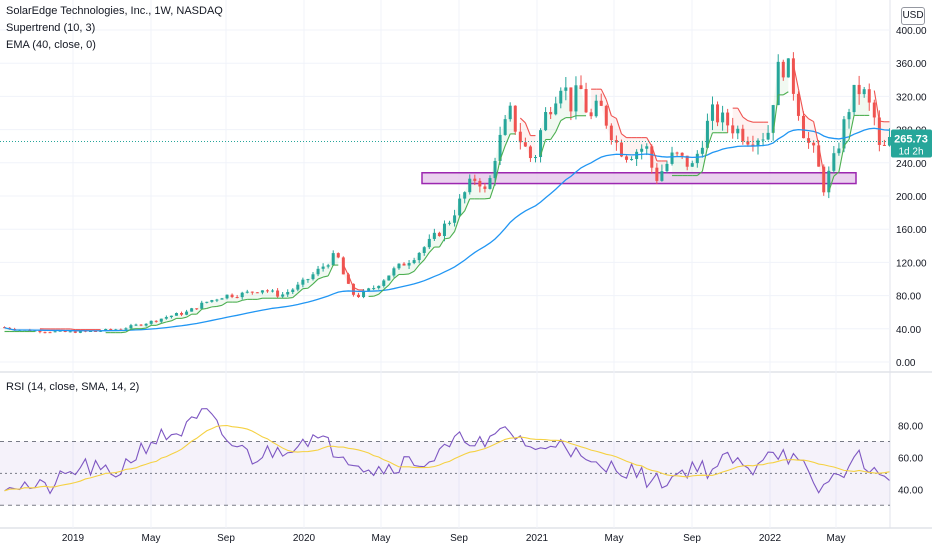 Image resolution: width=932 pixels, height=555 pixels. Describe the element at coordinates (114, 11) in the screenshot. I see `chart-title: SolarEdge Technologies, Inc., 1W, NASDAQ` at that location.